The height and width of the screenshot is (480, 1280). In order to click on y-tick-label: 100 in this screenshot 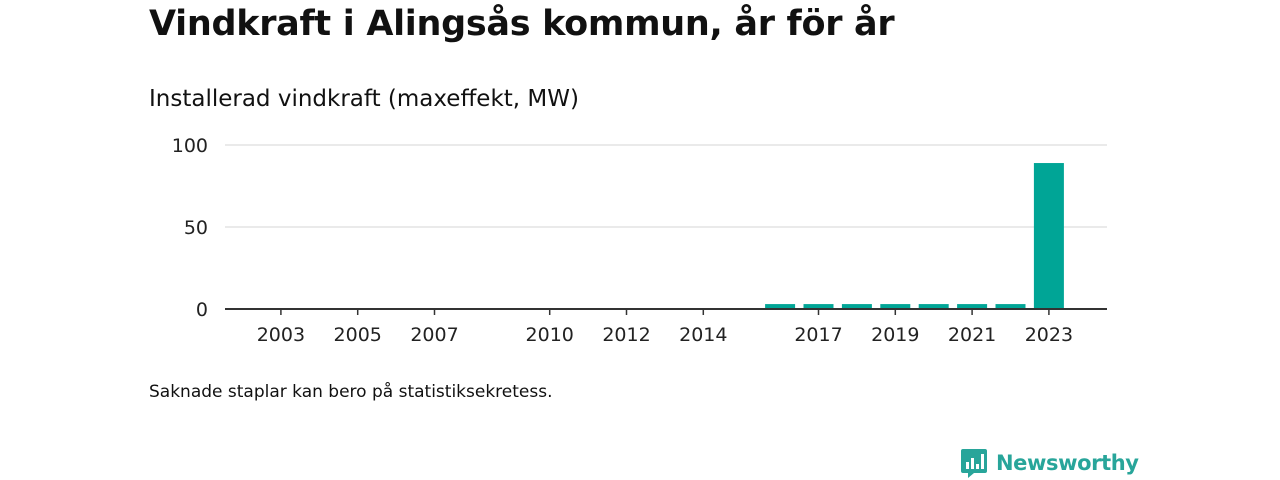, I will do `click(190, 146)`.